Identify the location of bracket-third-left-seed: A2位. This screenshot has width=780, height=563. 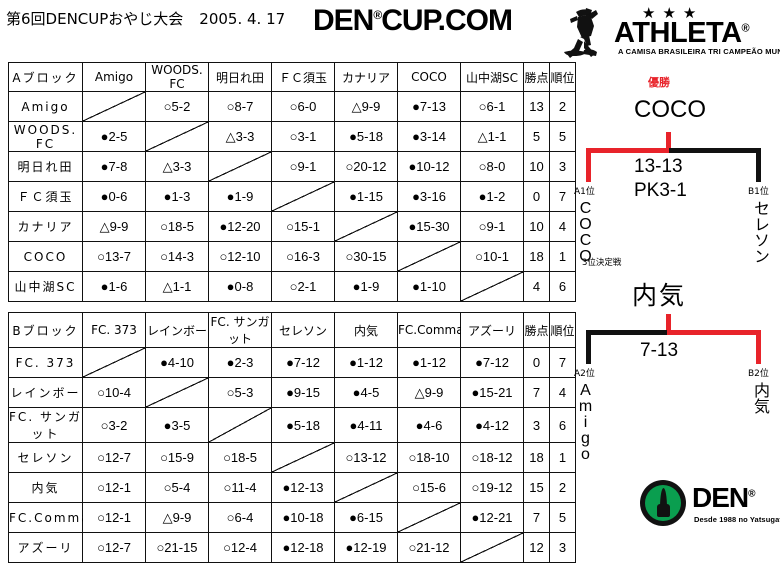
(584, 374).